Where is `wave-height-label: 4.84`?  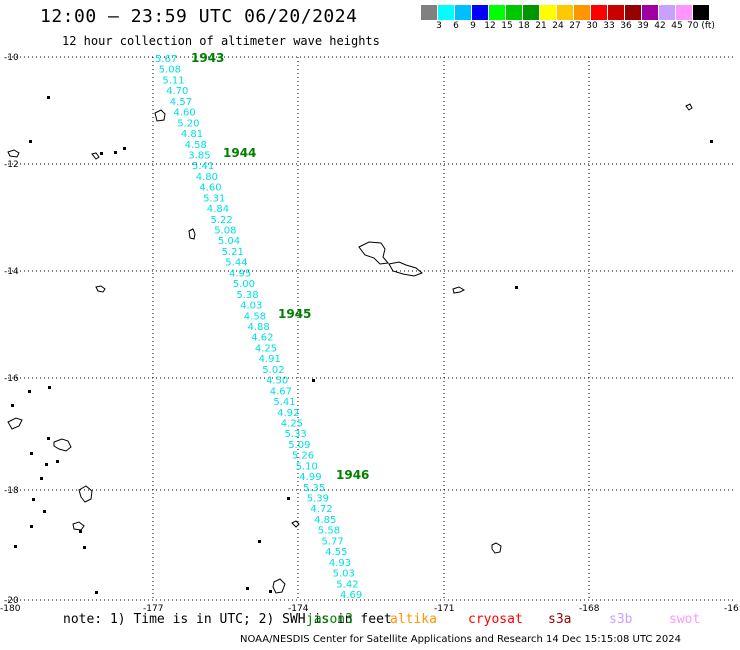 wave-height-label: 4.84 is located at coordinates (218, 209).